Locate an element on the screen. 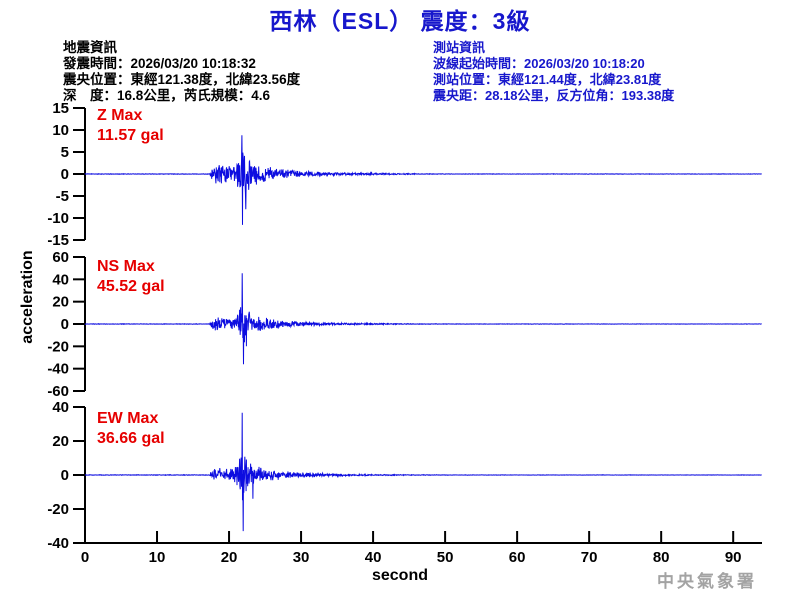 The width and height of the screenshot is (800, 600). x-tick-label: 70 is located at coordinates (589, 557).